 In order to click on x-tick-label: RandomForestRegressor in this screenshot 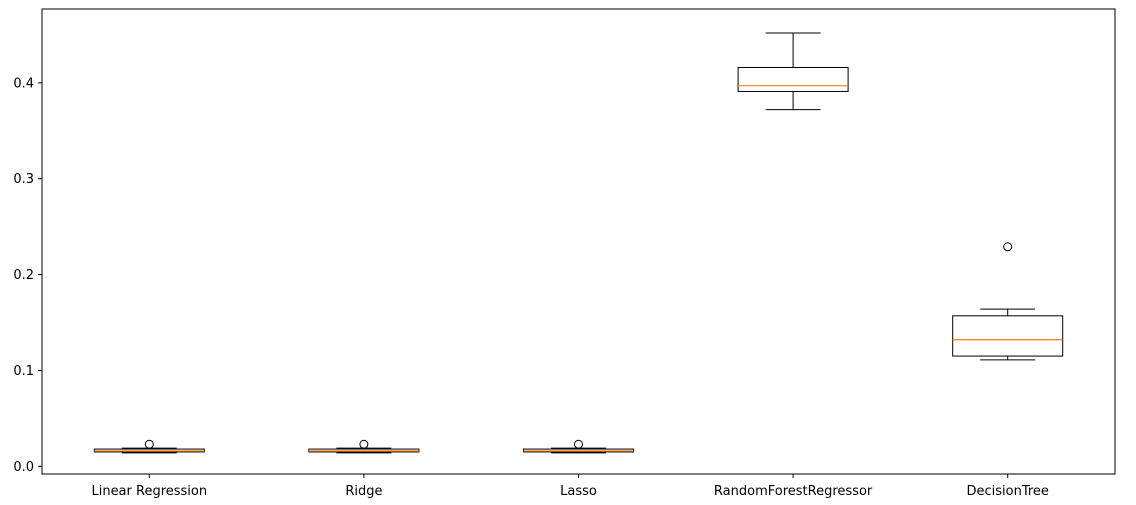, I will do `click(793, 491)`.